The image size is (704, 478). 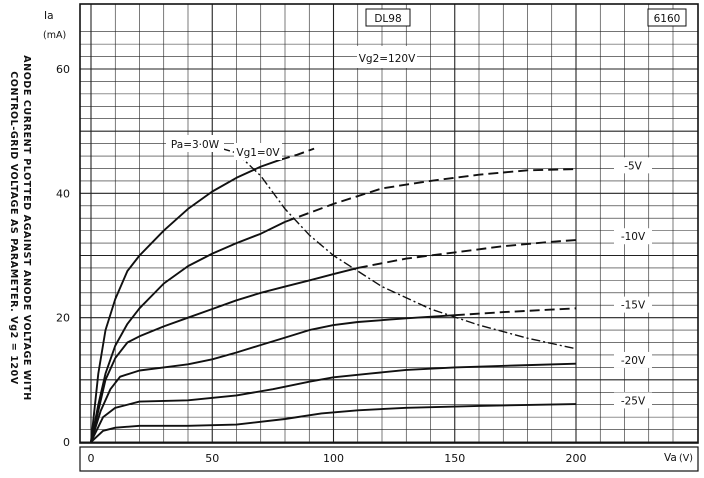 I want to click on curve--5V, so click(x=188, y=332).